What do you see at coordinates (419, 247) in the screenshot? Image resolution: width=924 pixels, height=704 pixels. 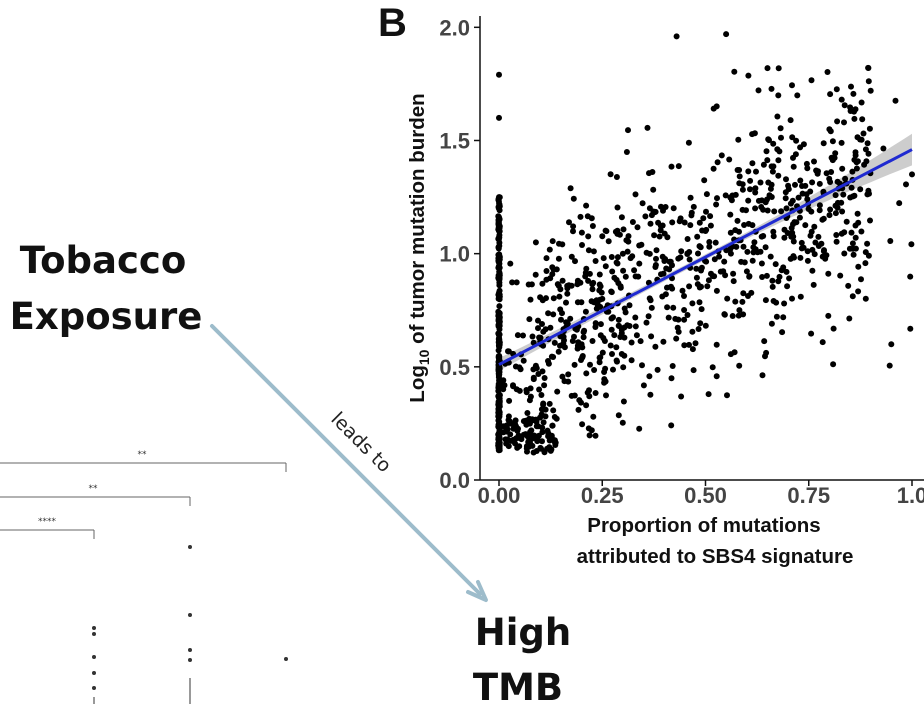 I see `y-axis-title: Log10 of tumor mutation burden` at bounding box center [419, 247].